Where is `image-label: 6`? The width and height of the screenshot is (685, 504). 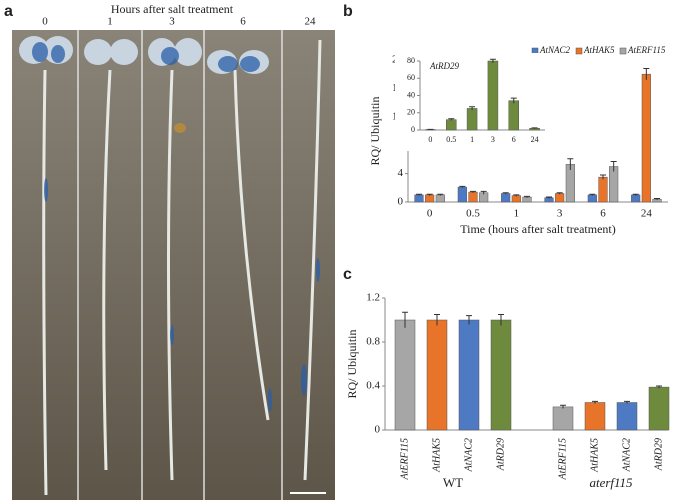
image-label: 6 is located at coordinates (243, 22).